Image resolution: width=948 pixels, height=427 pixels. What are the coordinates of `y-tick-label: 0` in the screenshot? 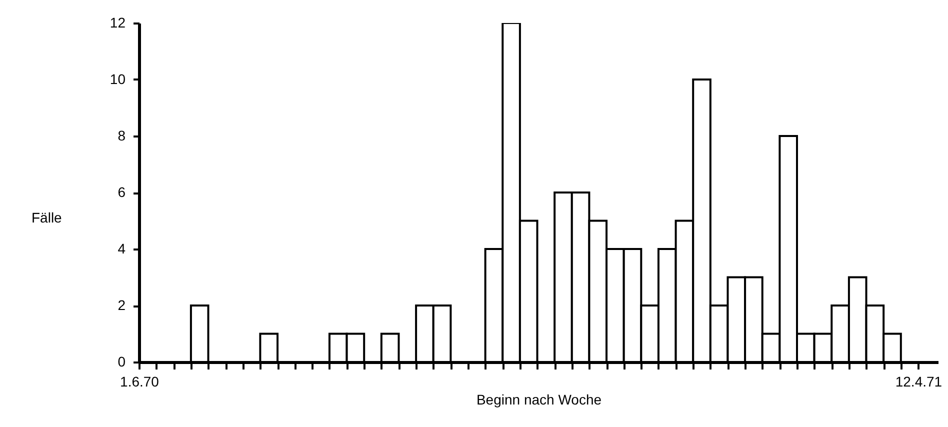 It's located at (122, 362).